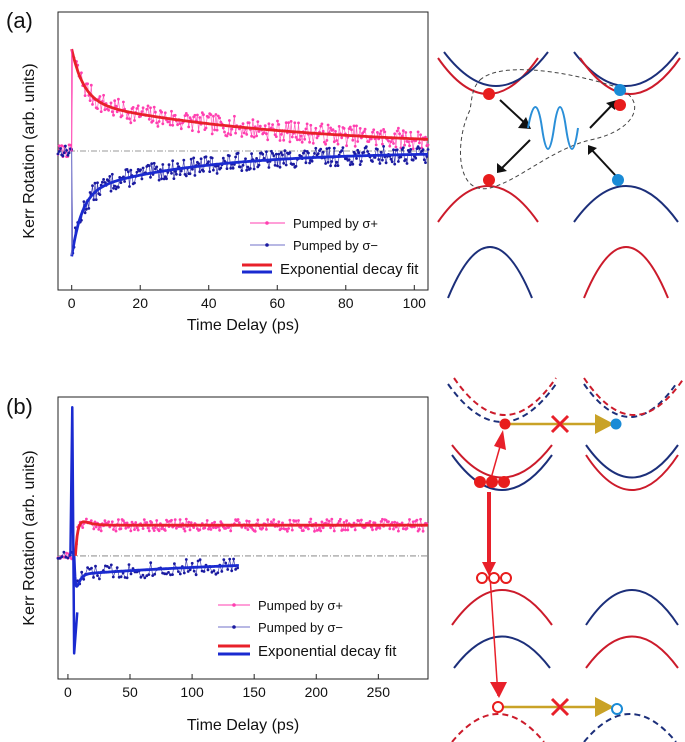 Image resolution: width=685 pixels, height=742 pixels. Describe the element at coordinates (349, 269) in the screenshot. I see `legend-a-fit: Exponential decay fit` at that location.